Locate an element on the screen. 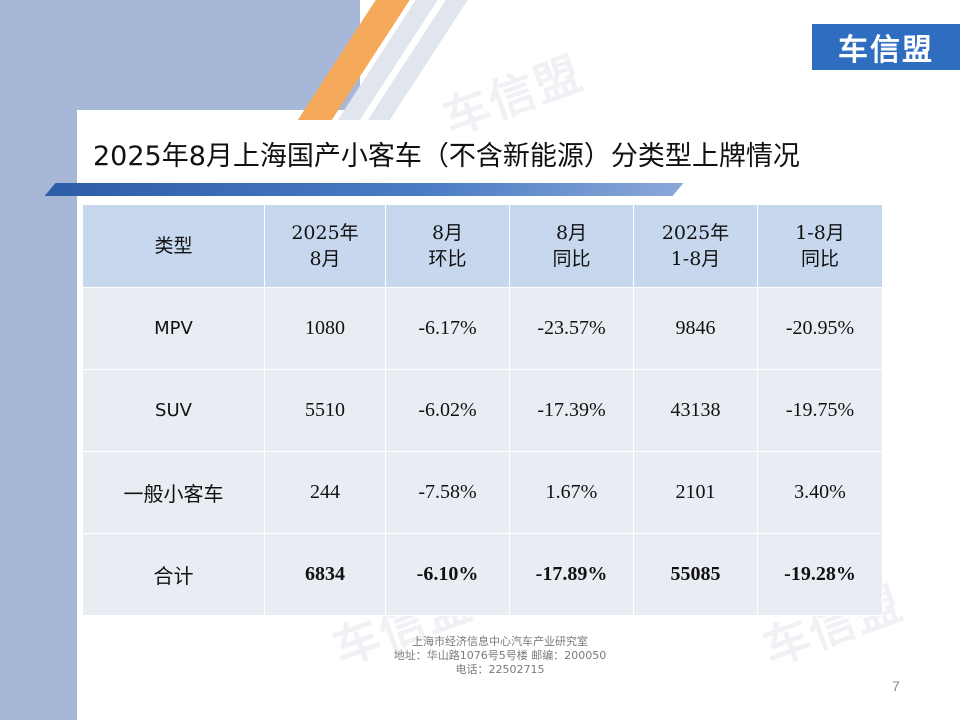 Image resolution: width=960 pixels, height=720 pixels. table-row: MPV 1080 -6.17% -23.57% 9846 -20.95% is located at coordinates (482, 328).